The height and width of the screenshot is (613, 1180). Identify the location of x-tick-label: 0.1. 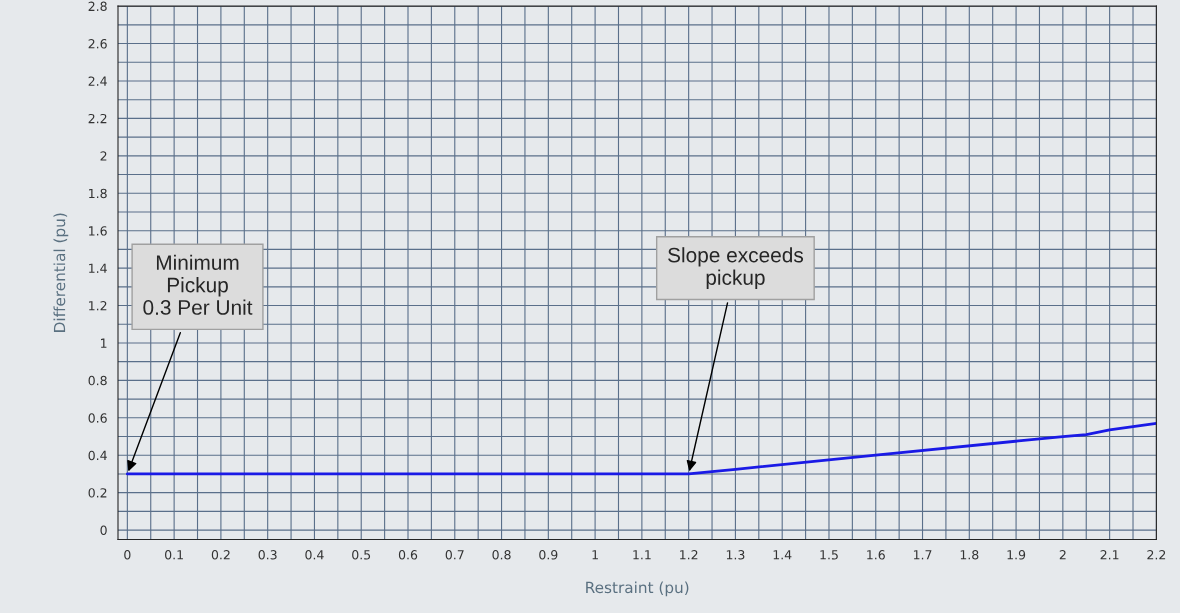
(174, 555).